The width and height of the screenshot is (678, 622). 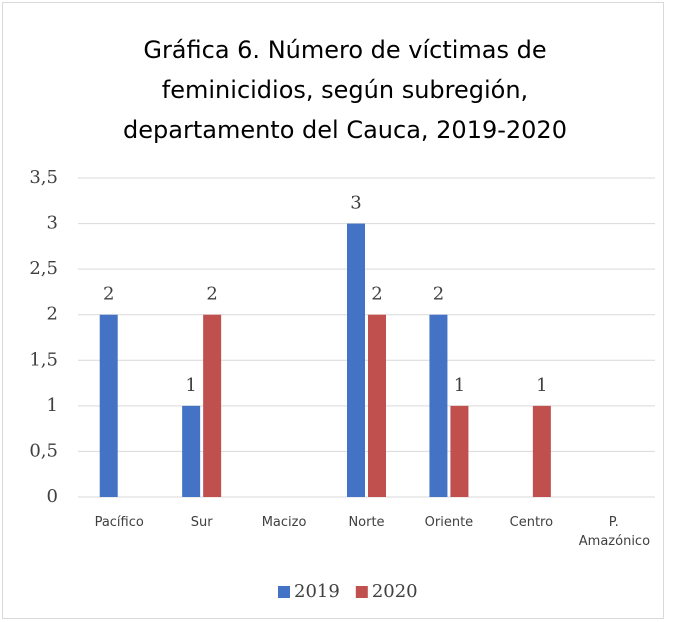 What do you see at coordinates (43, 359) in the screenshot?
I see `y-tick-label: 1,5` at bounding box center [43, 359].